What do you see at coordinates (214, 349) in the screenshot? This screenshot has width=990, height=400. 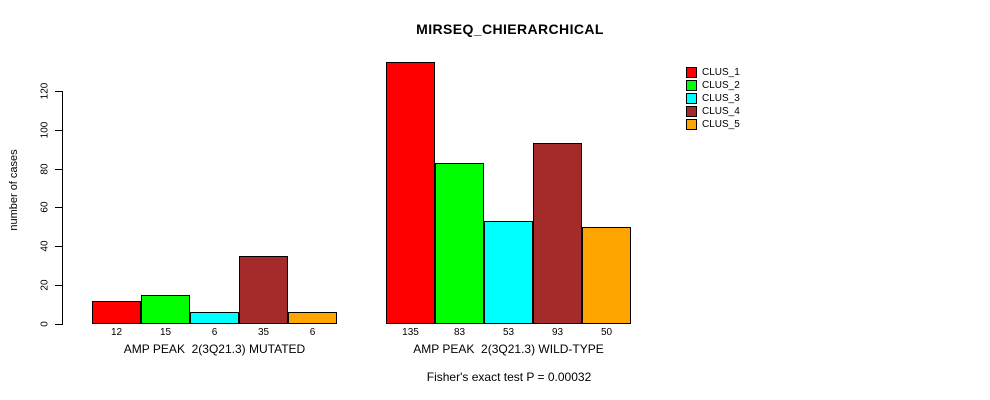 I see `group-label: AMP PEAK 2(3Q21.3) MUTATED` at bounding box center [214, 349].